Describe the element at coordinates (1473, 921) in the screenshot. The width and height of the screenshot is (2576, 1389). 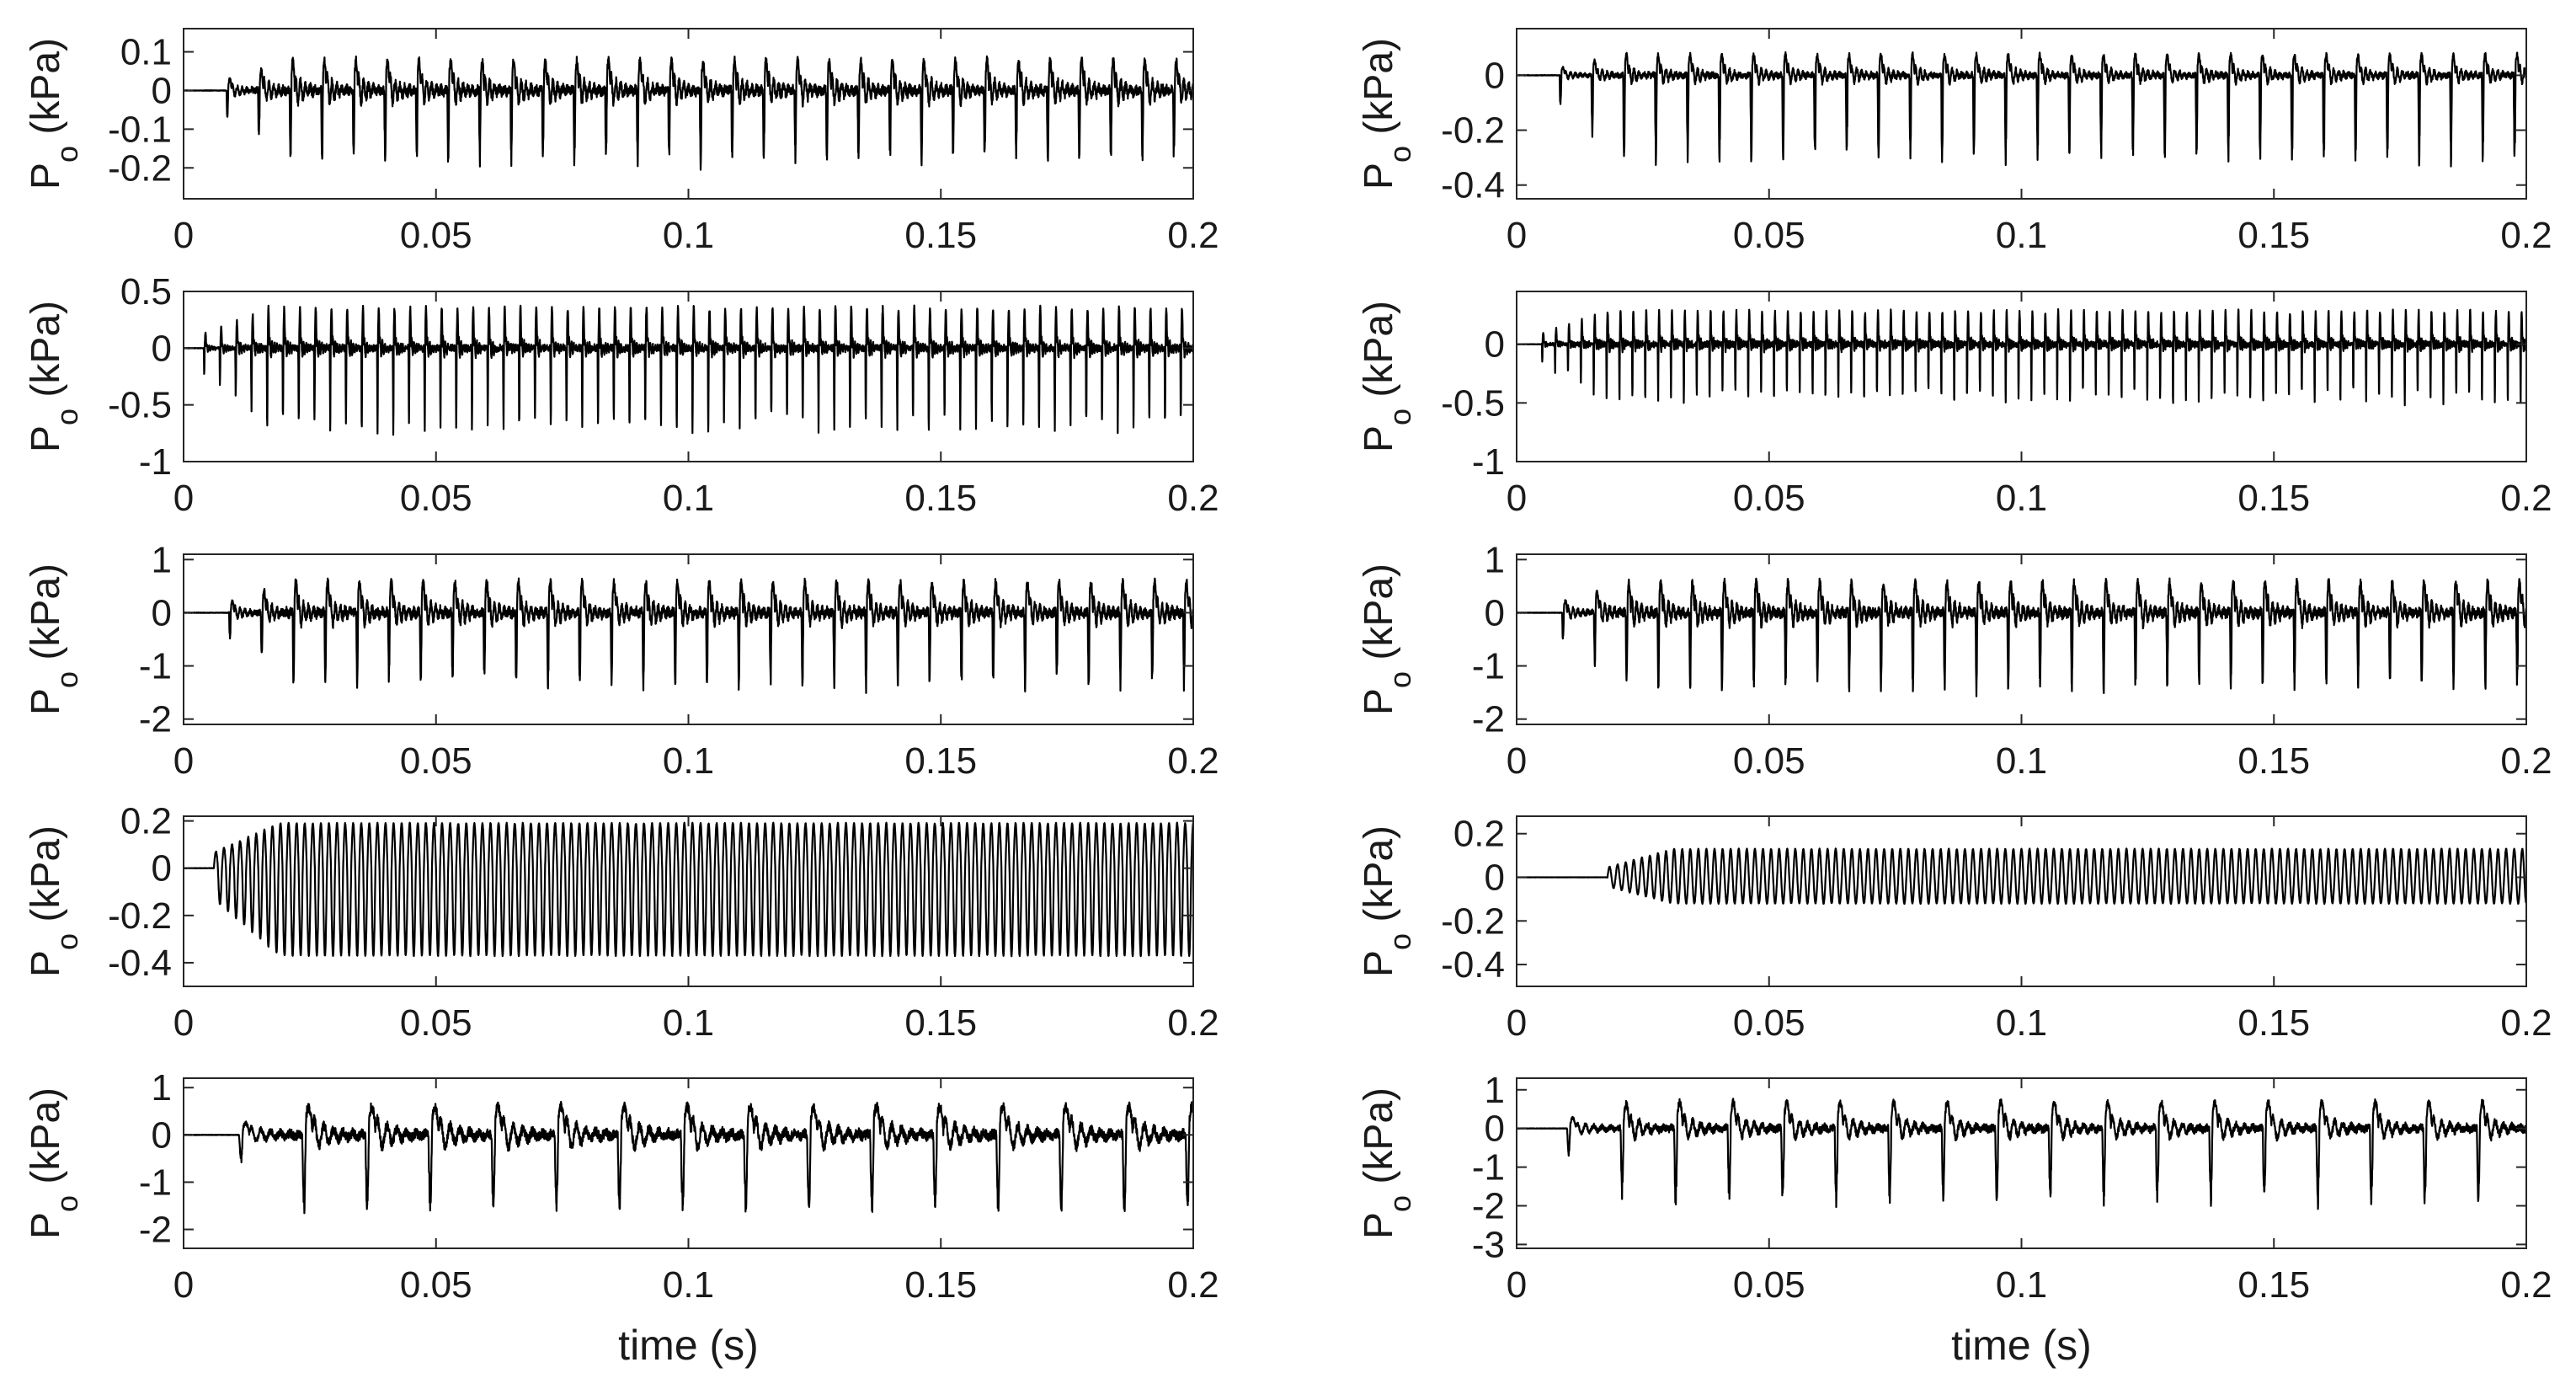
I see `y-tick-label: -0.2` at that location.